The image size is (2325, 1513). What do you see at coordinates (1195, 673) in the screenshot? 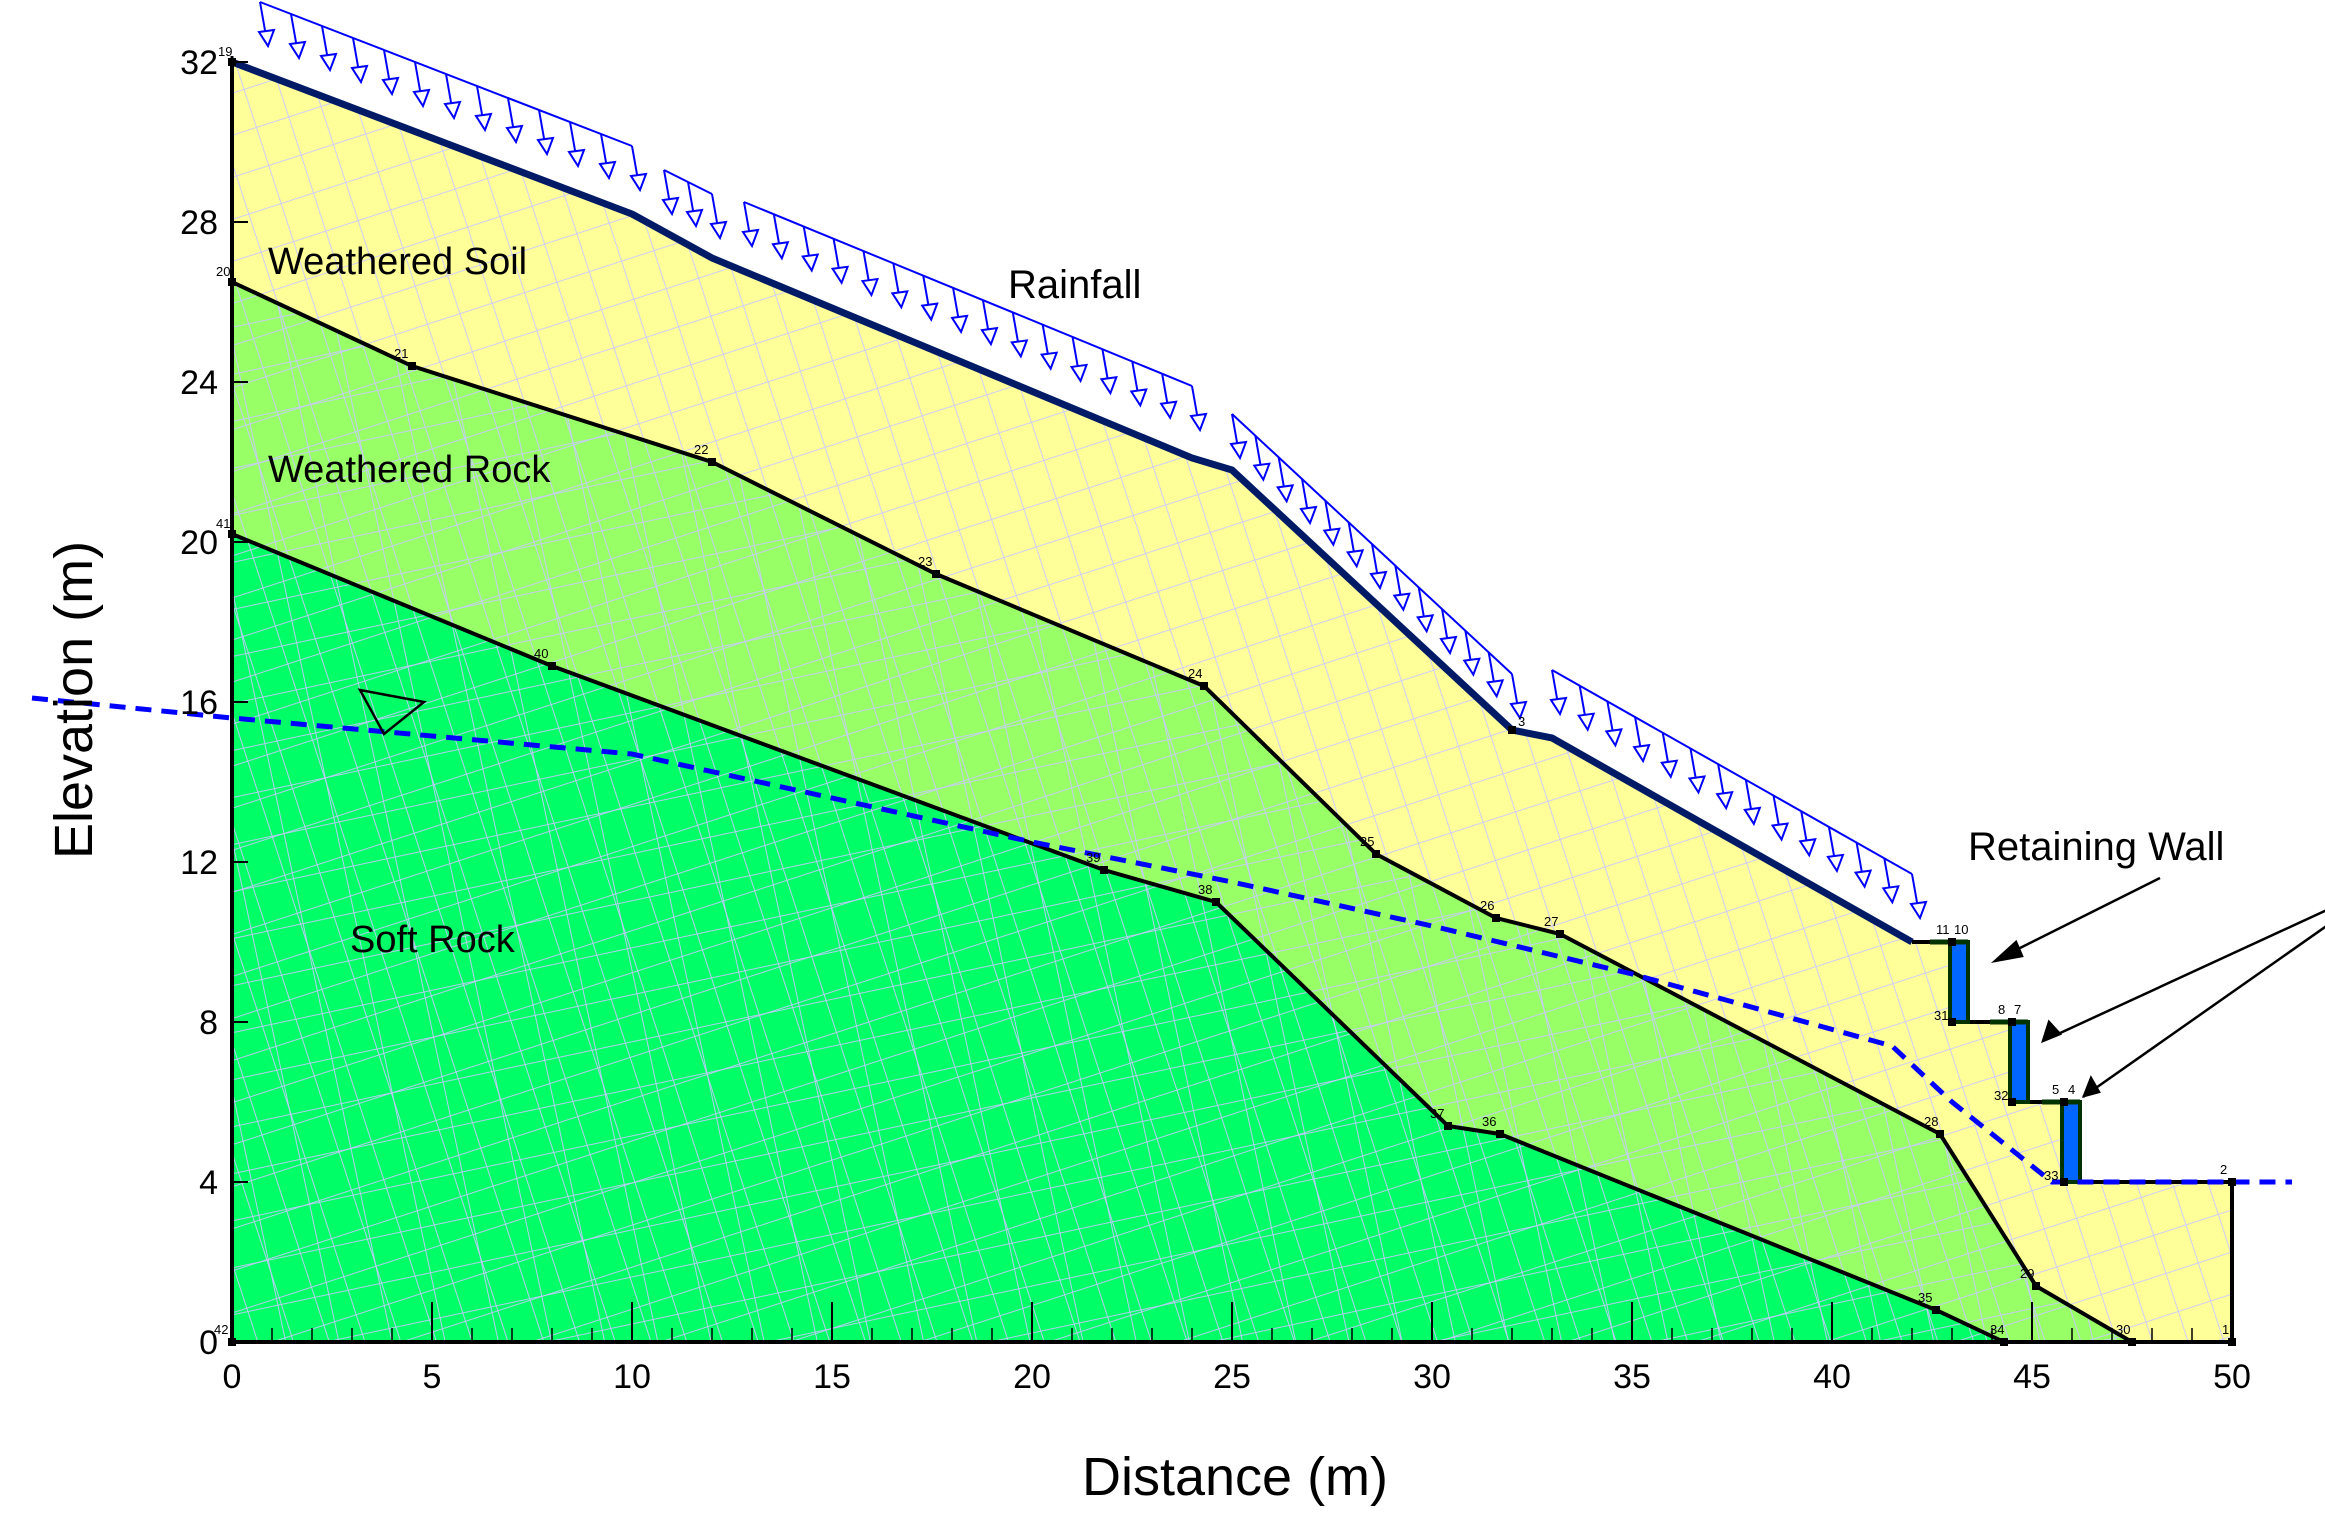
I see `node-number: 24` at bounding box center [1195, 673].